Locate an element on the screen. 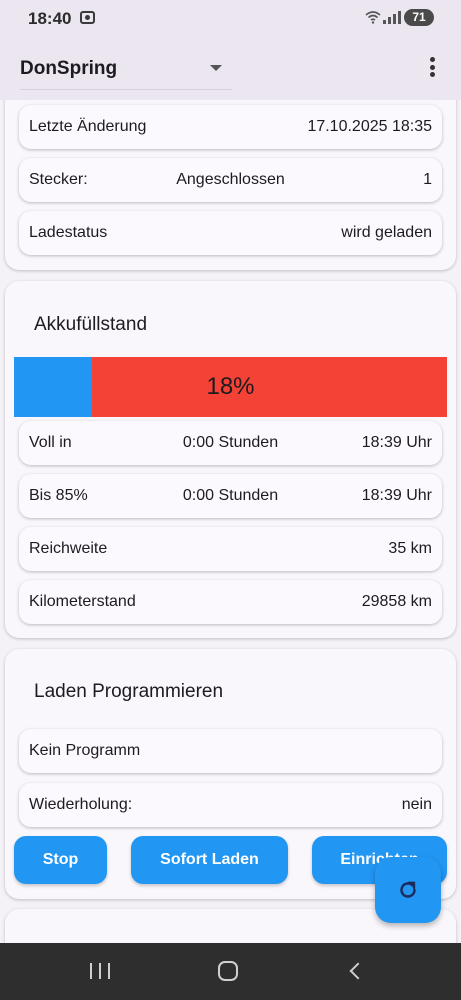 The image size is (461, 1000). range-row: Reichweite 35 km is located at coordinates (230, 549).